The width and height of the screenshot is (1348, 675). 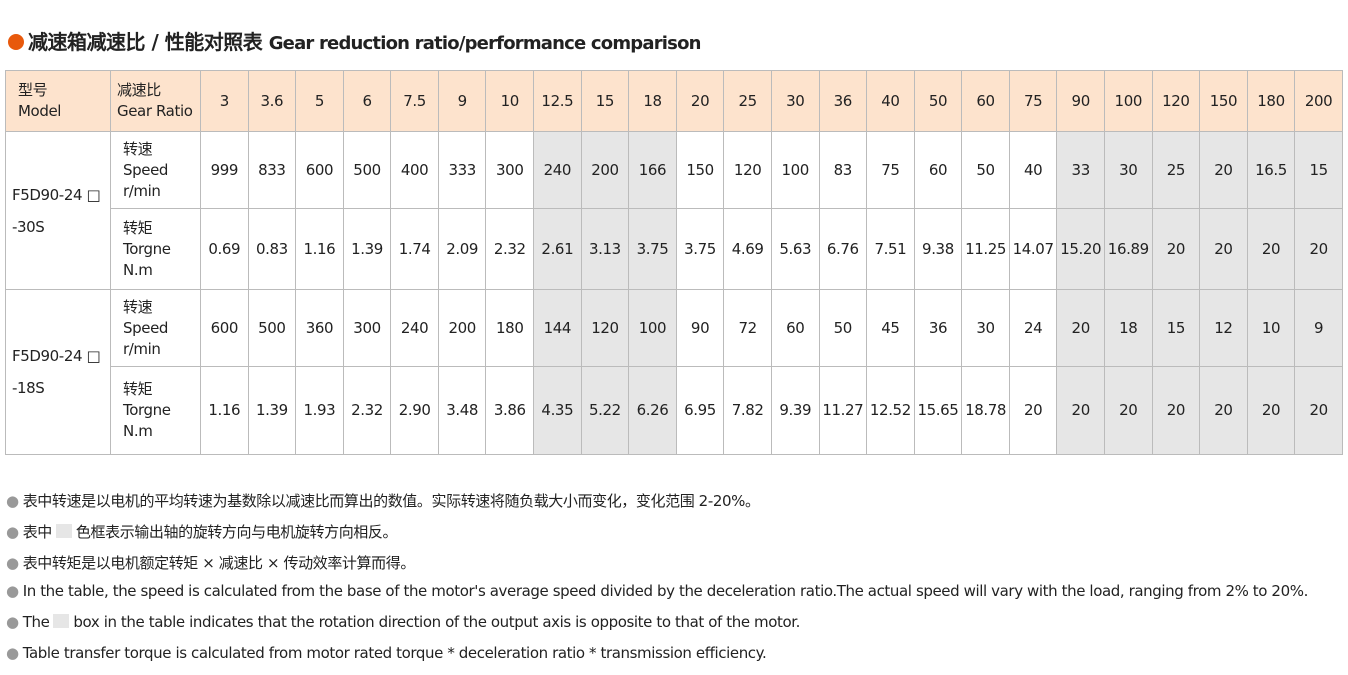 I want to click on ratio: 3.6, so click(x=272, y=101).